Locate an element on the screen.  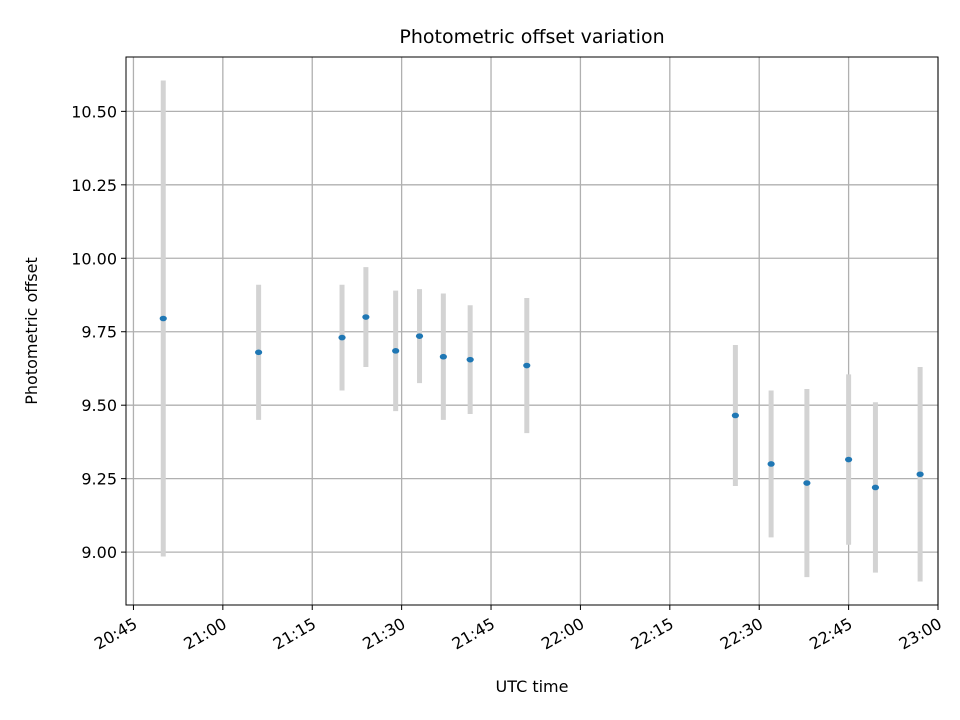
x-axis-title: UTC time is located at coordinates (532, 686).